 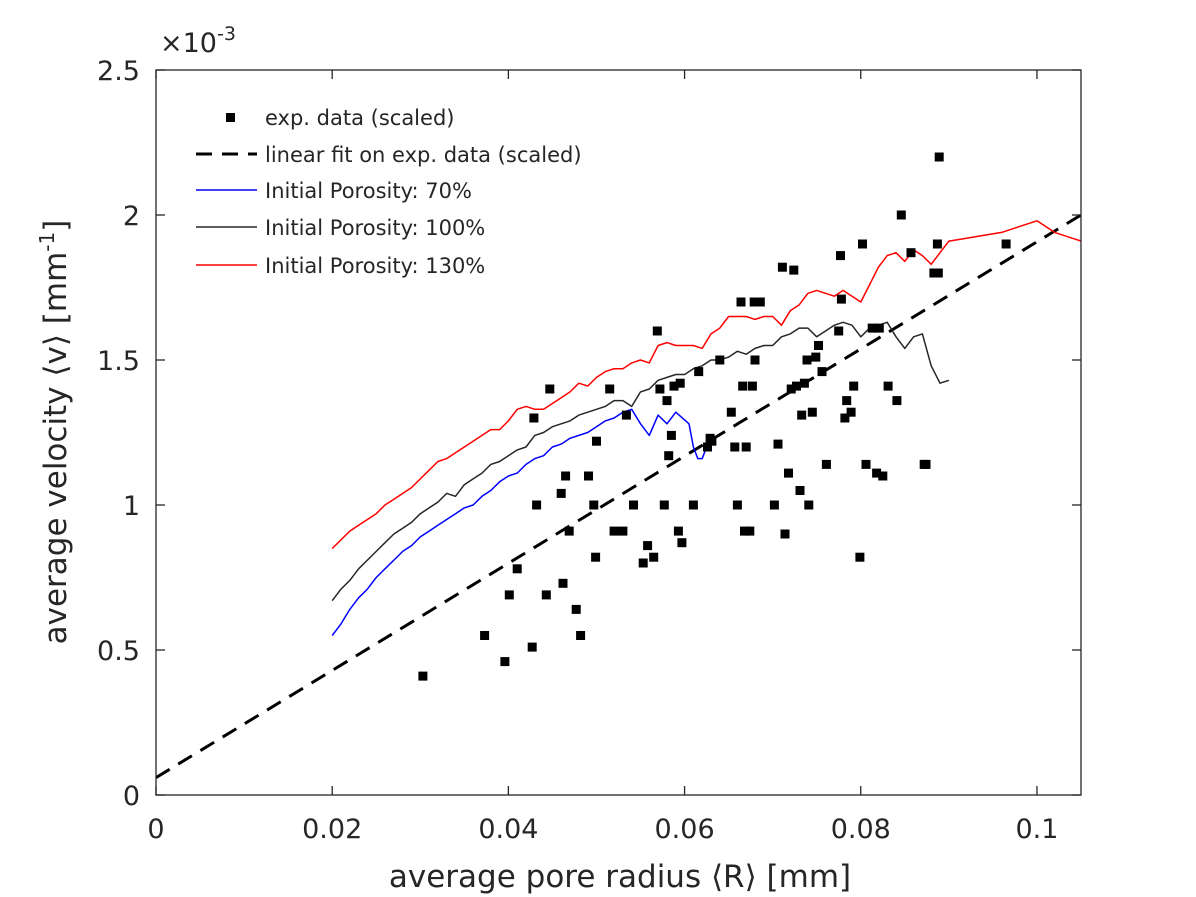 I want to click on y-tick-label: 0, so click(x=131, y=796).